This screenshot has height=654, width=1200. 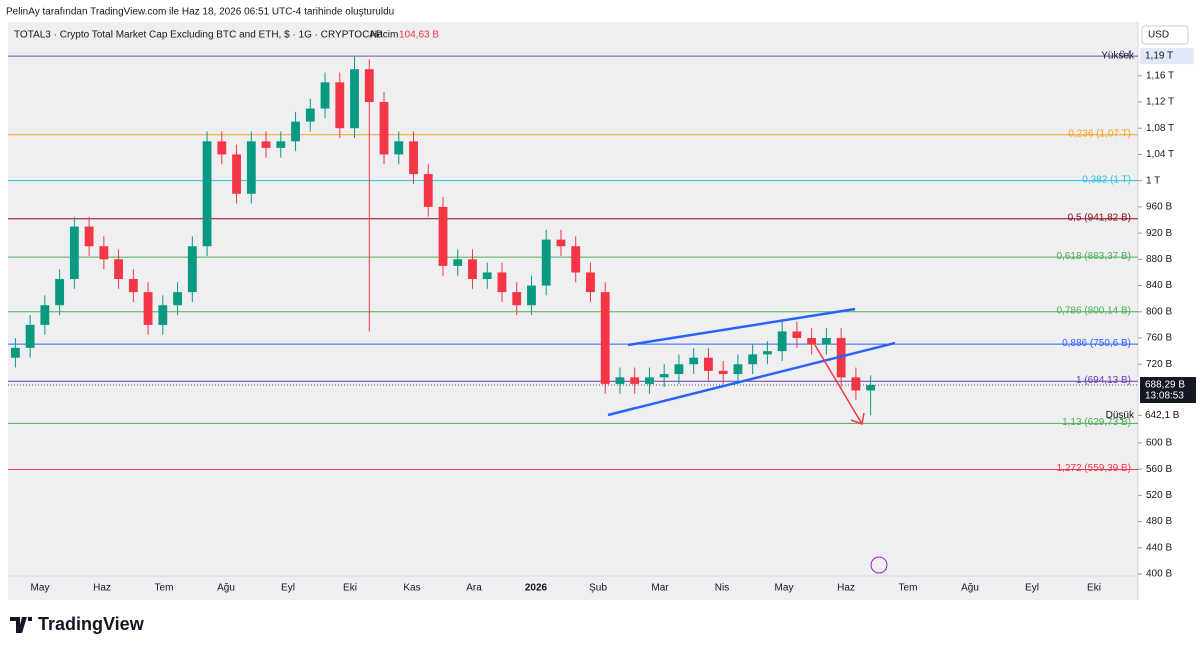 I want to click on logo-mark, so click(x=21, y=625).